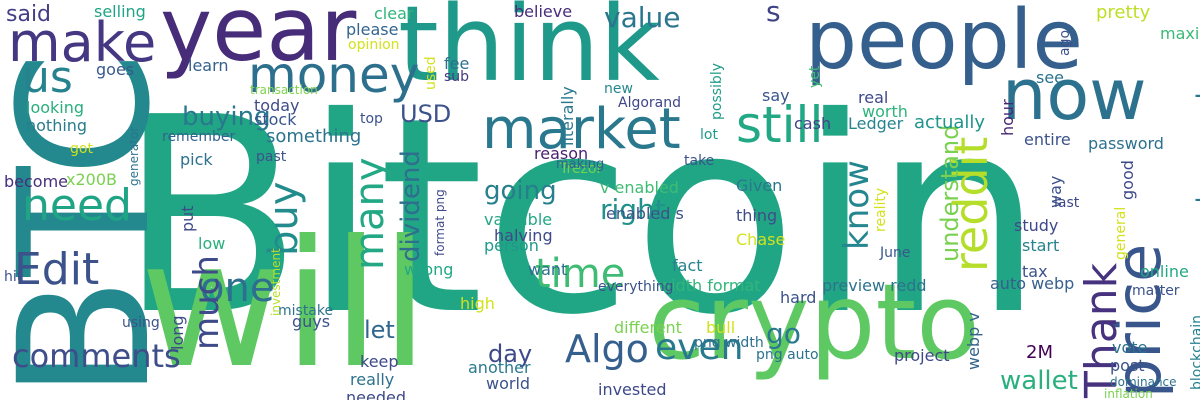 Image resolution: width=1200 pixels, height=400 pixels. Describe the element at coordinates (36, 181) in the screenshot. I see `word-become: become` at that location.